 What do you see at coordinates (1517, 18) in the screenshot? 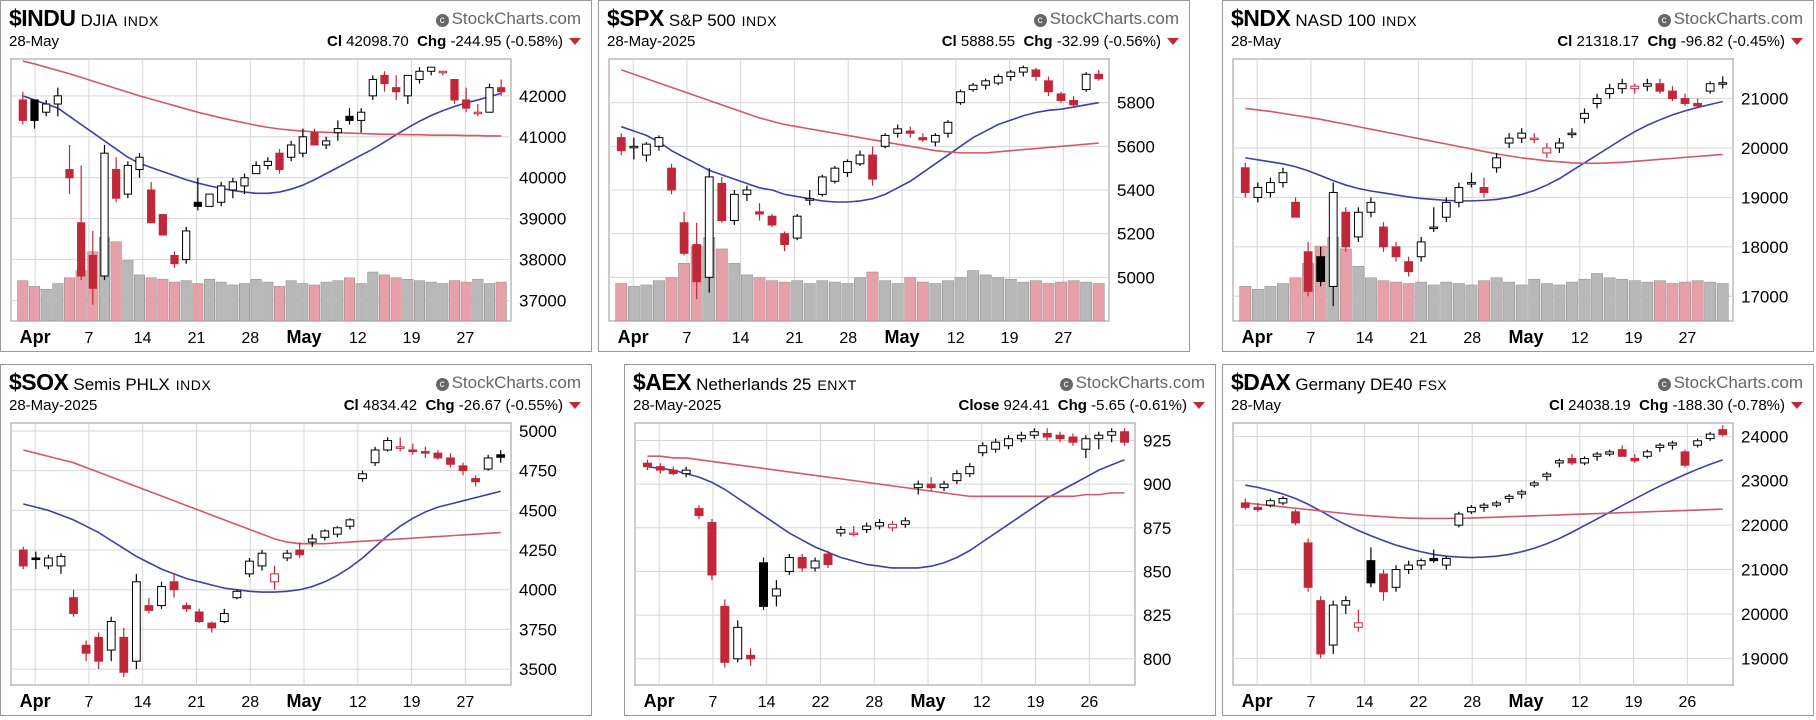
I see `panel-header: $NDX NASD 100 INDX c StockCharts.com` at bounding box center [1517, 18].